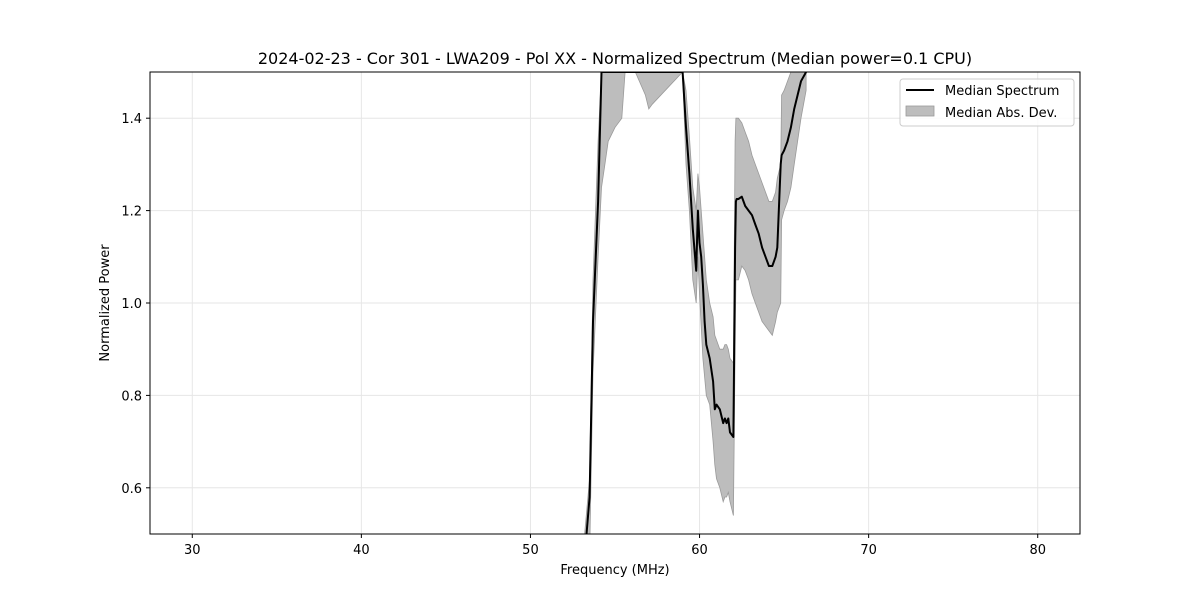  I want to click on legend-band-swatch, so click(920, 111).